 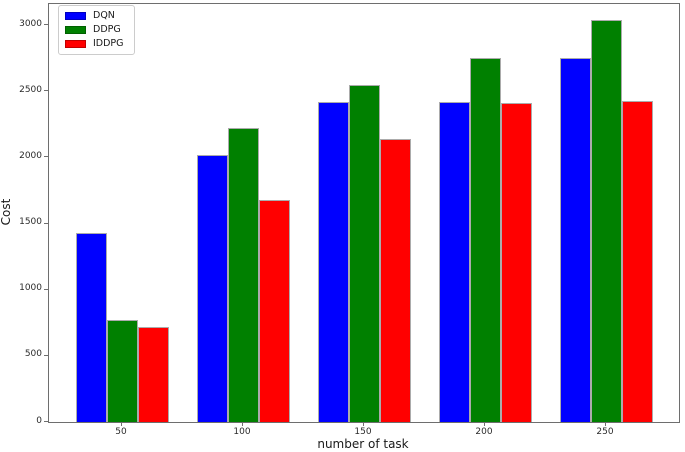 I want to click on y-axis-title: Cost, so click(x=6, y=212).